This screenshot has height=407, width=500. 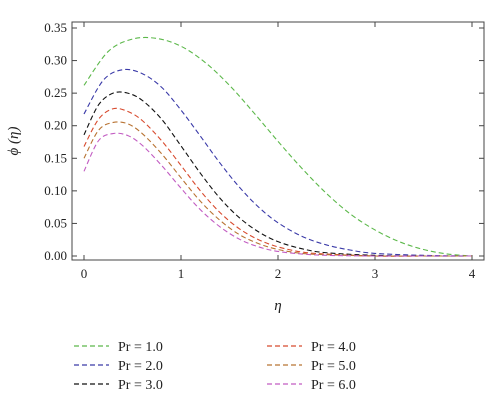 What do you see at coordinates (55, 190) in the screenshot?
I see `y-tick-label: 0.10` at bounding box center [55, 190].